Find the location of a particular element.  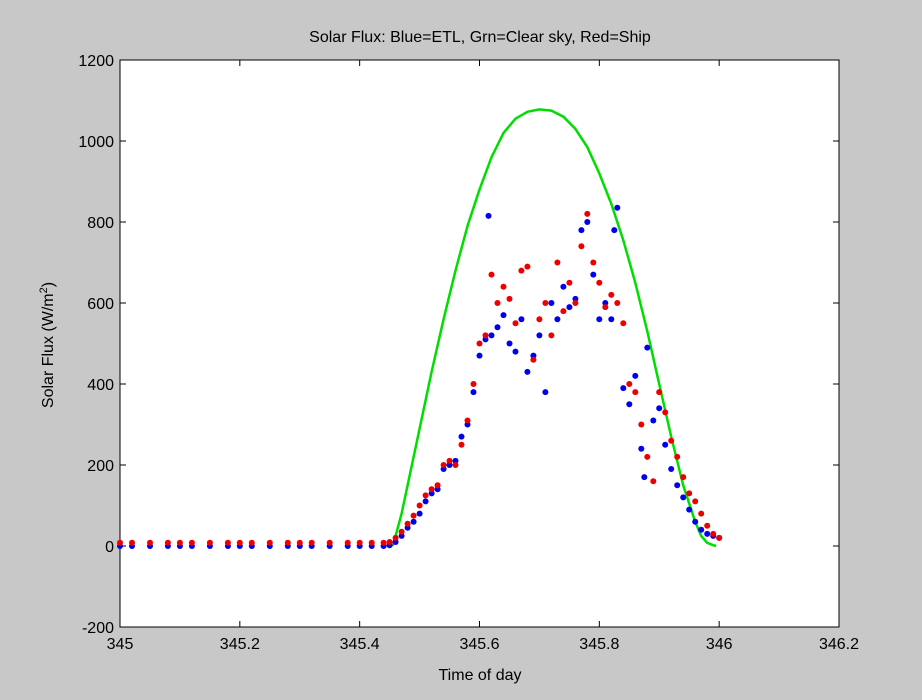

y-tick-label: 600 is located at coordinates (100, 304).